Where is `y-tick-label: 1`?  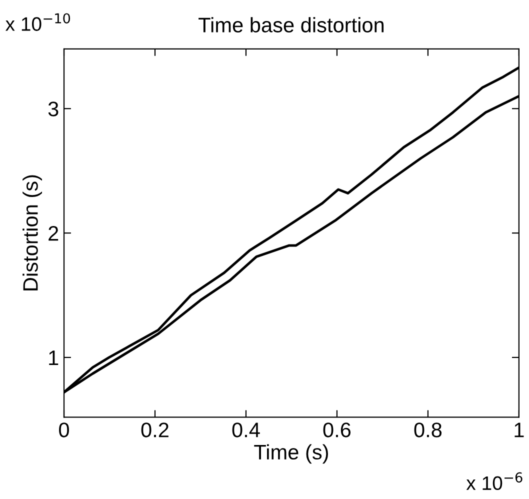 y-tick-label: 1 is located at coordinates (53, 357).